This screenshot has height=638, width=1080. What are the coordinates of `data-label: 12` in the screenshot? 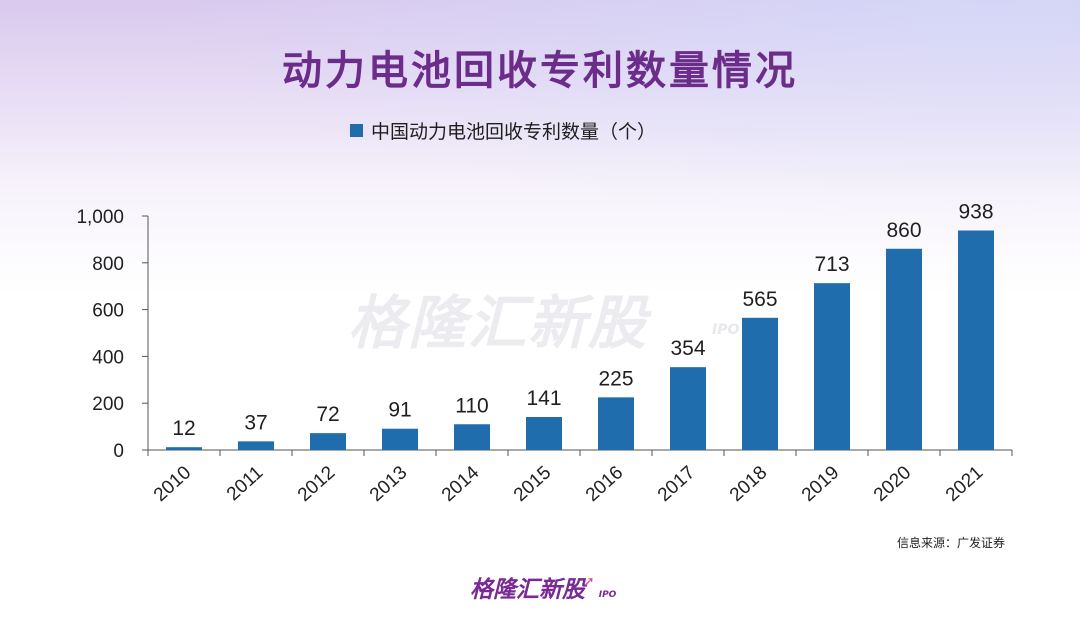 It's located at (183, 428).